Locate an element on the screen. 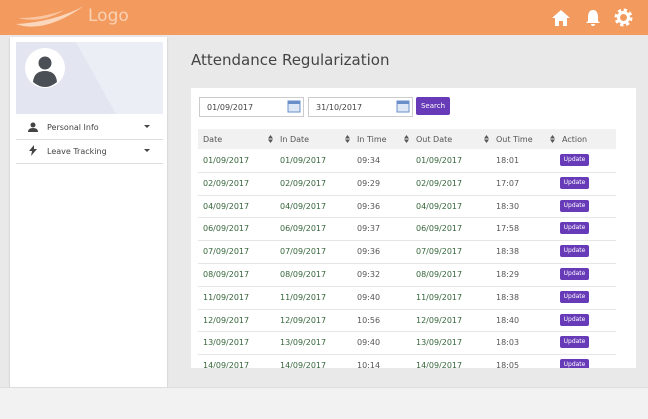  menu-label: Leave Tracking is located at coordinates (77, 151).